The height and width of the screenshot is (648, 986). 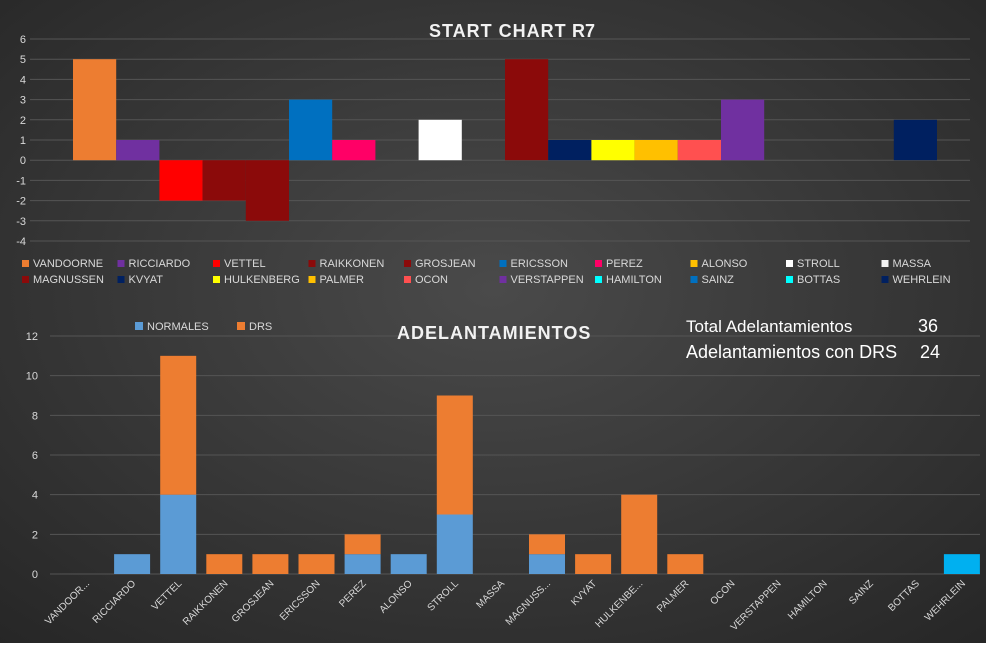 What do you see at coordinates (260, 327) in the screenshot?
I see `legend-label-drs: DRS` at bounding box center [260, 327].